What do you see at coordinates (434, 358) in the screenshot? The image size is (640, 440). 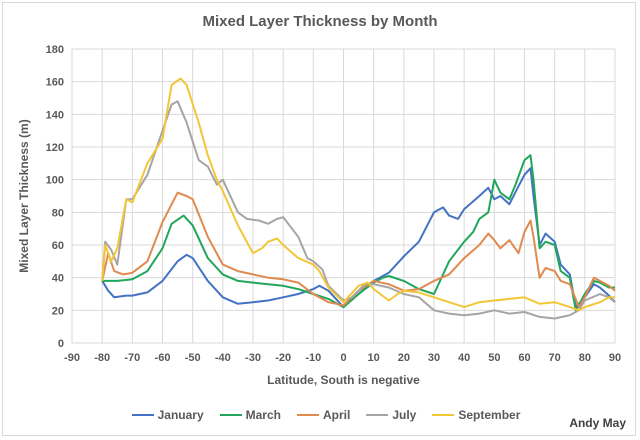 I see `x-tick-label: 30` at bounding box center [434, 358].